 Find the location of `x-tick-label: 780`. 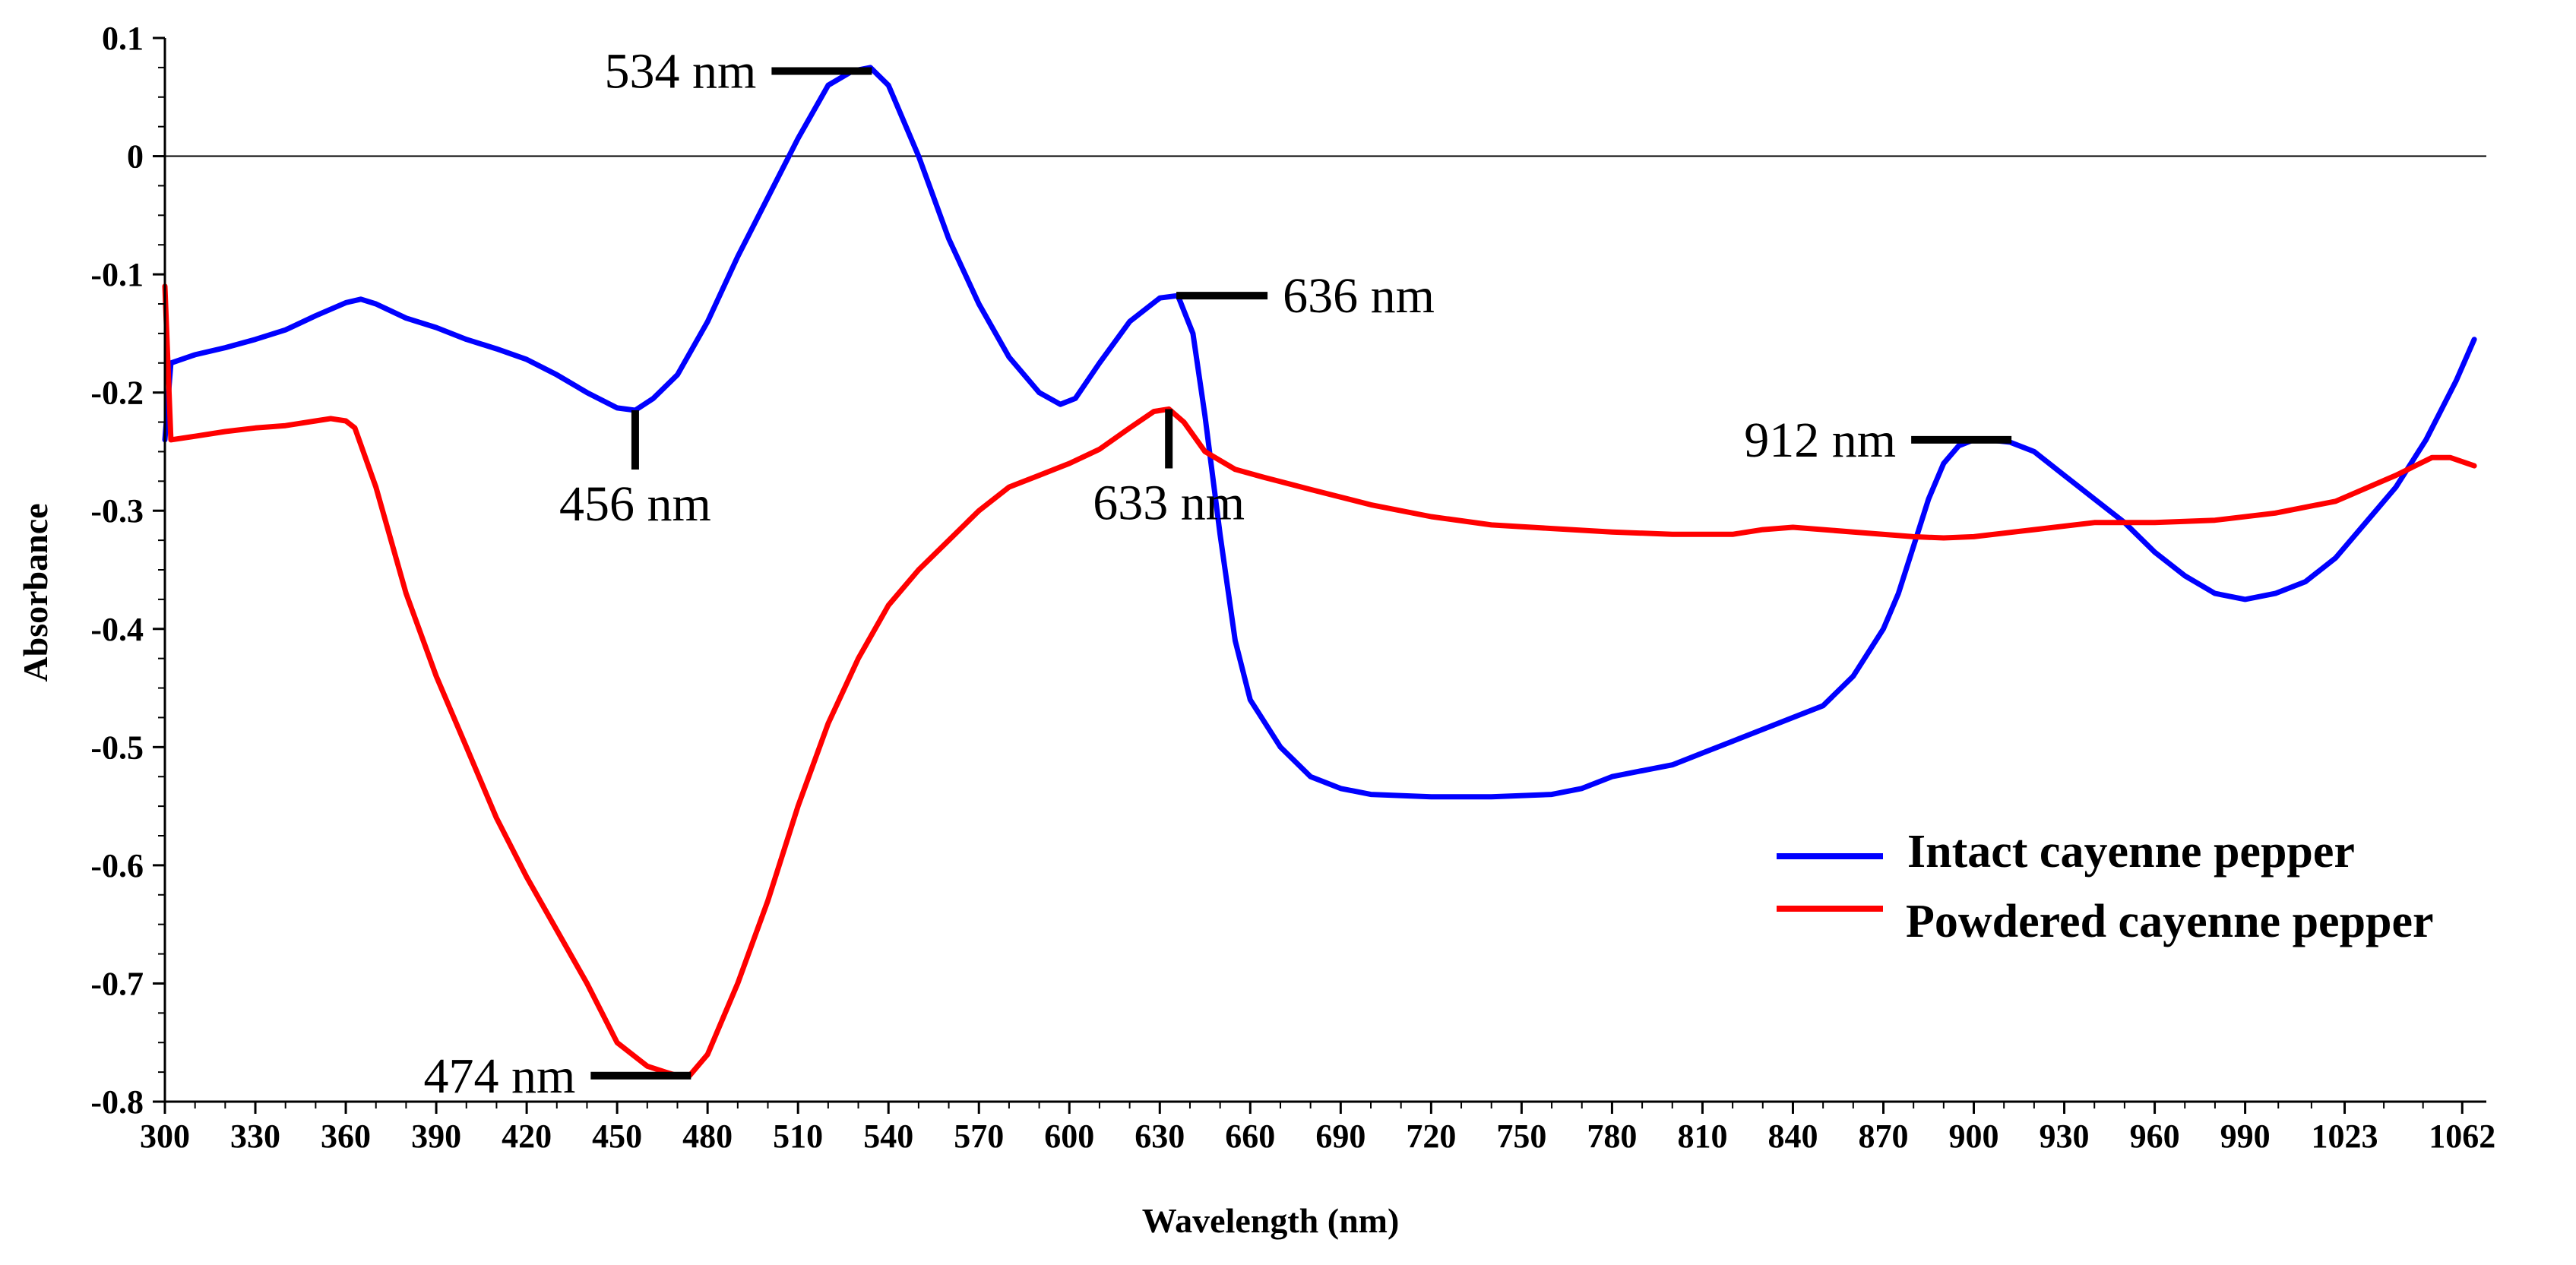

x-tick-label: 780 is located at coordinates (1612, 1136).